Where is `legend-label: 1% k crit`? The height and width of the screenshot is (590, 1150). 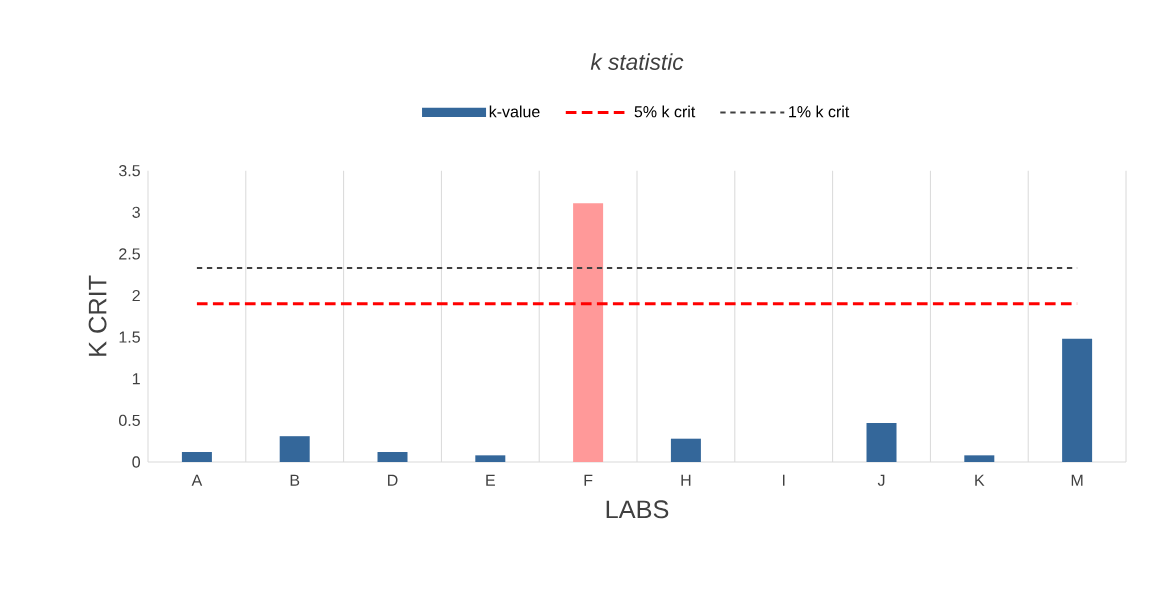 legend-label: 1% k crit is located at coordinates (819, 111).